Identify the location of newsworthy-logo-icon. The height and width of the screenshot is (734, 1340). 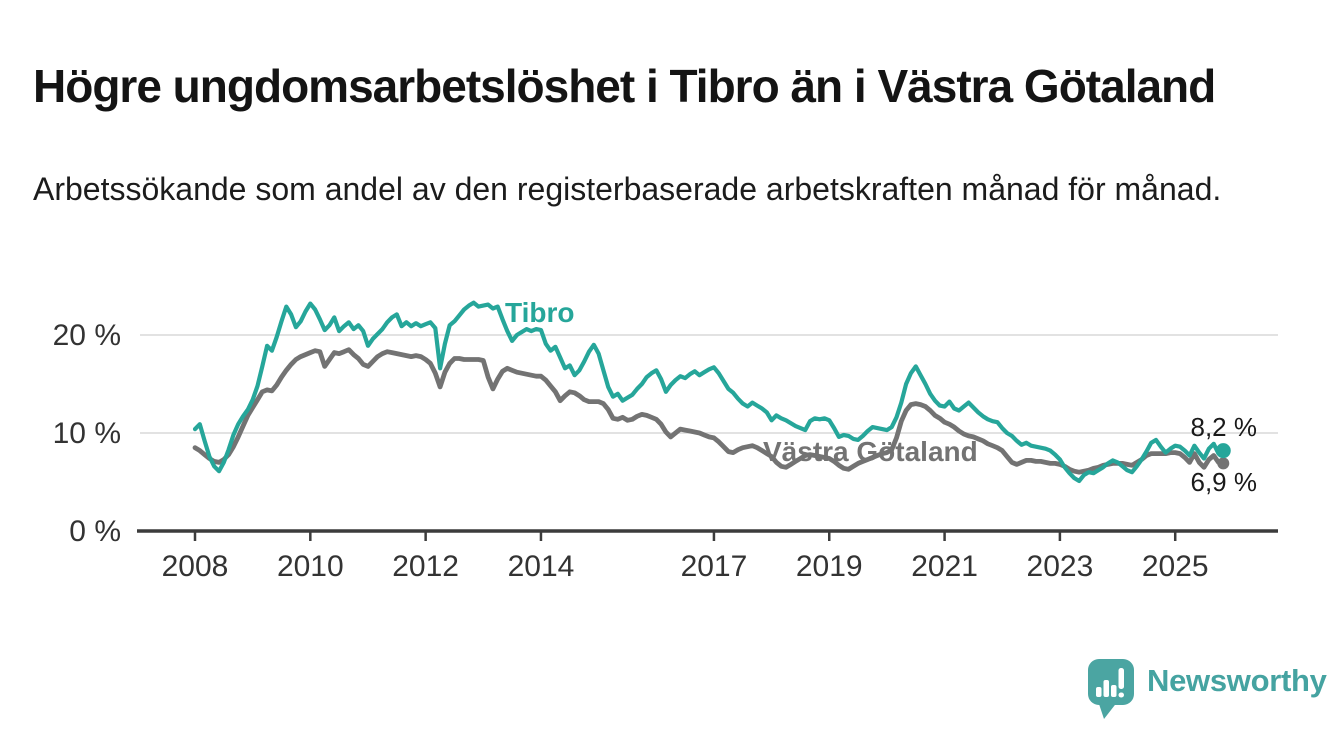
(1111, 689).